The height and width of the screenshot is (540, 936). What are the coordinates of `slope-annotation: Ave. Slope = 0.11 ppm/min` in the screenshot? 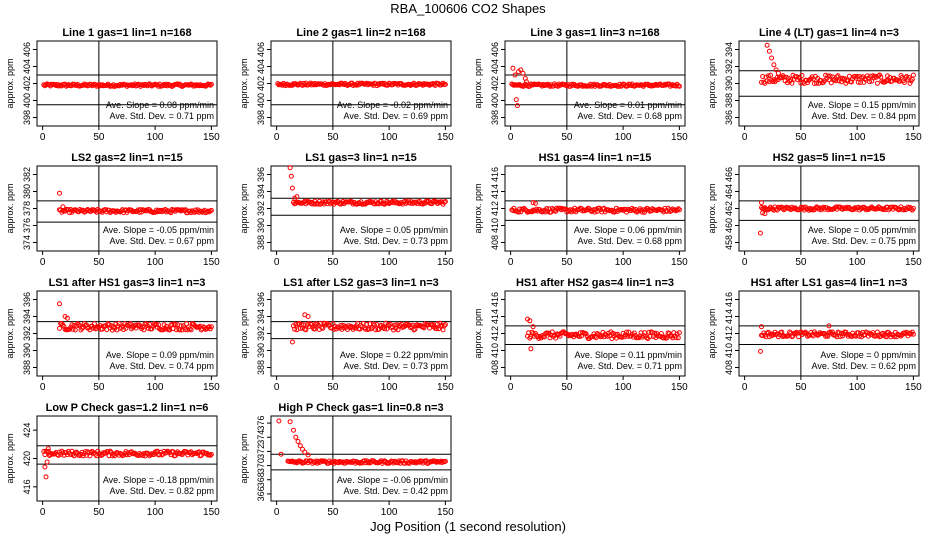 It's located at (628, 355).